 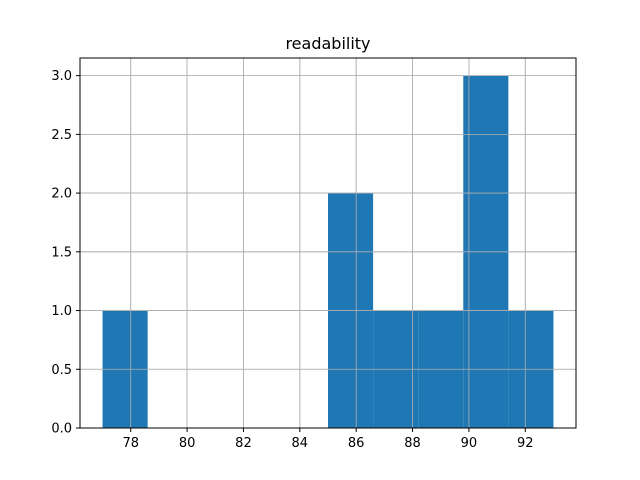 I want to click on y-tick-label: 0.5, so click(x=61, y=370).